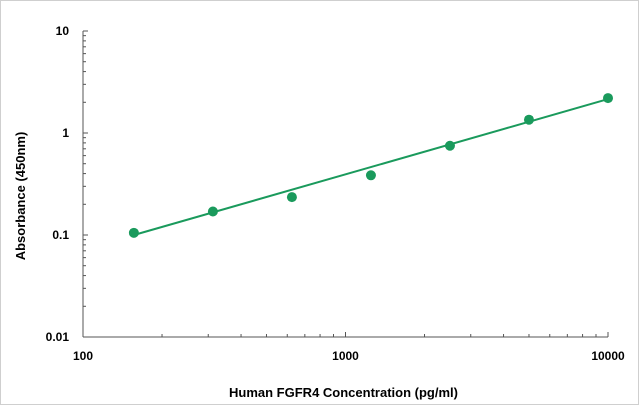  What do you see at coordinates (60, 235) in the screenshot?
I see `y-tick-label: 0.1` at bounding box center [60, 235].